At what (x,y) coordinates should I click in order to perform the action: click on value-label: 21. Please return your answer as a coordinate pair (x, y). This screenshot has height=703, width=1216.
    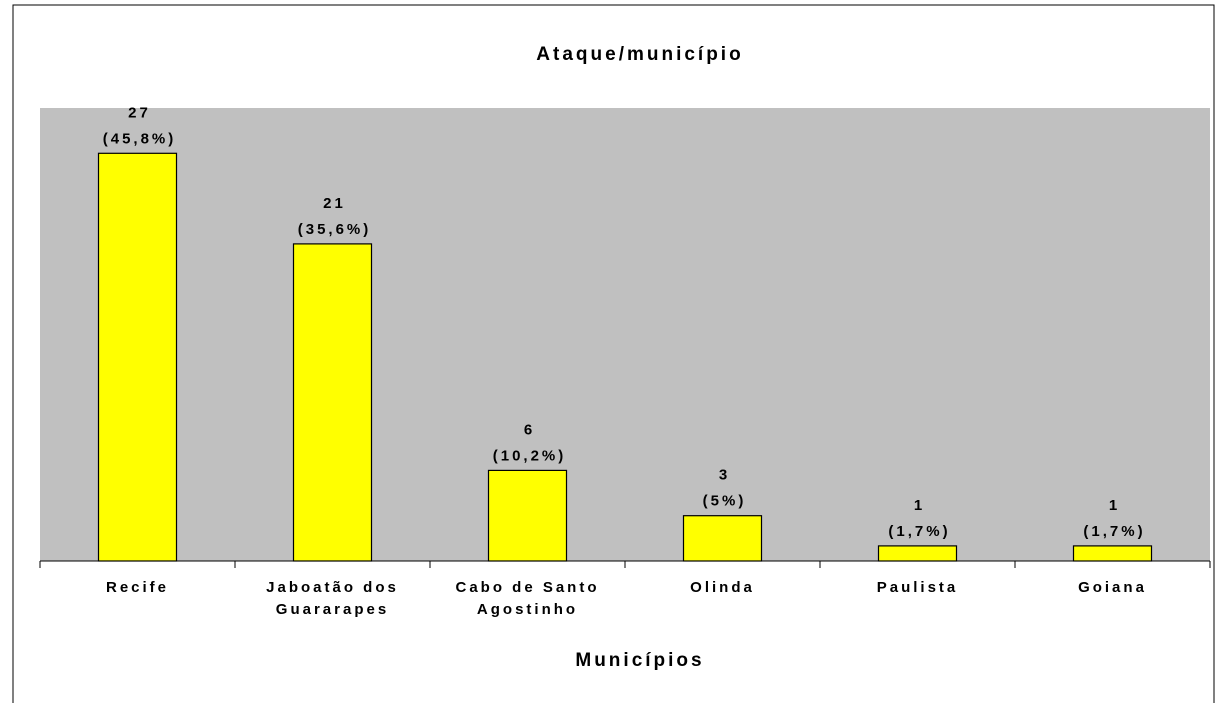
    Looking at the image, I should click on (334, 203).